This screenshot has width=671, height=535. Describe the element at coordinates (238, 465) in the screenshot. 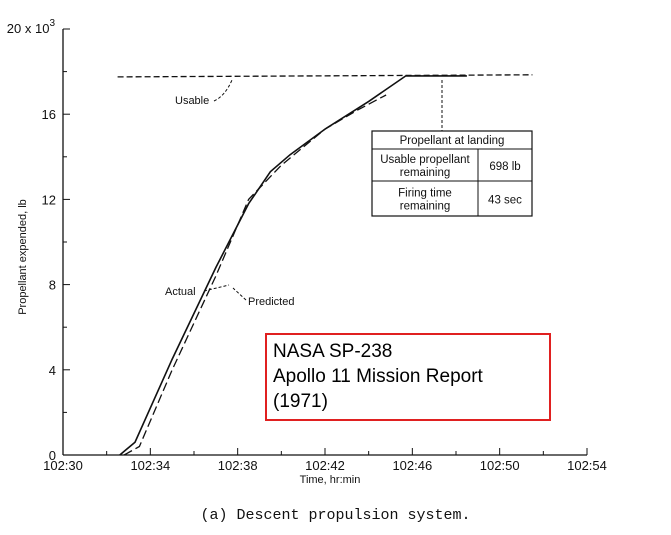

I see `x-tick-label: 102:38` at that location.